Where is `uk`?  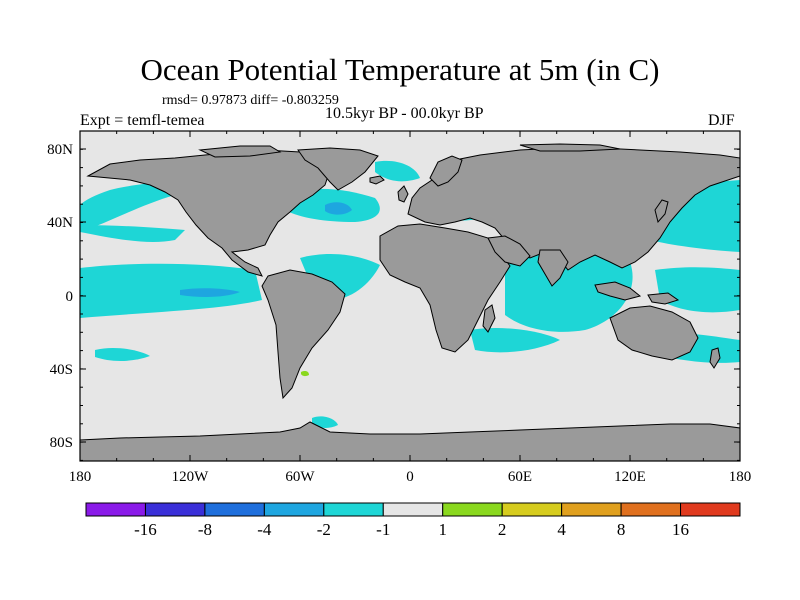
uk is located at coordinates (403, 194).